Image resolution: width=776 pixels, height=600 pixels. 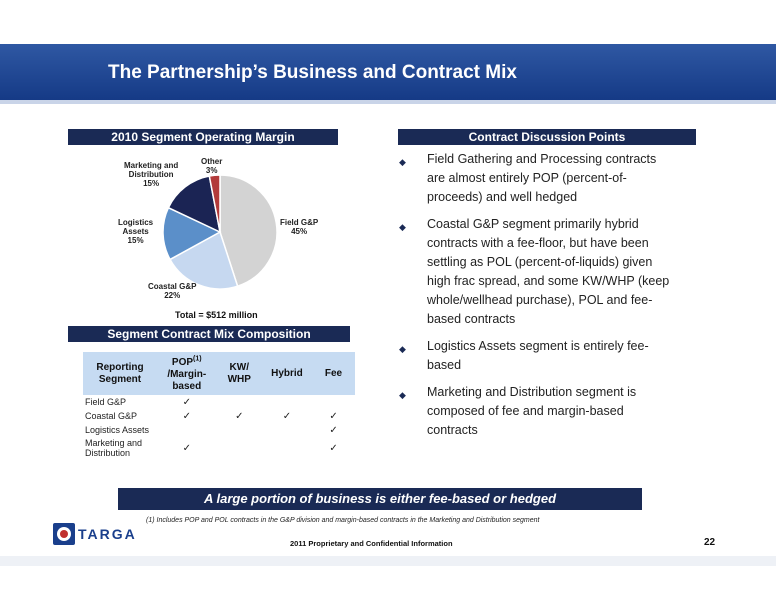 I want to click on pie-label-coastal-gp: Coastal G&P 22%, so click(x=172, y=291).